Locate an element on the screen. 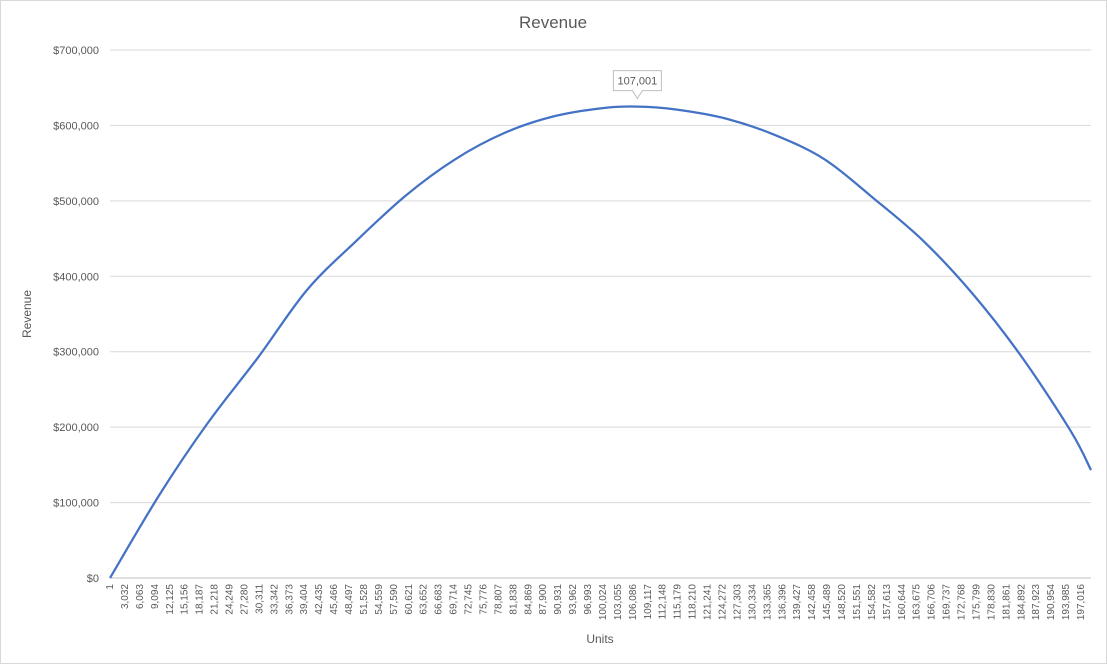 The width and height of the screenshot is (1107, 664). x-tick-label: 78,807 is located at coordinates (498, 599).